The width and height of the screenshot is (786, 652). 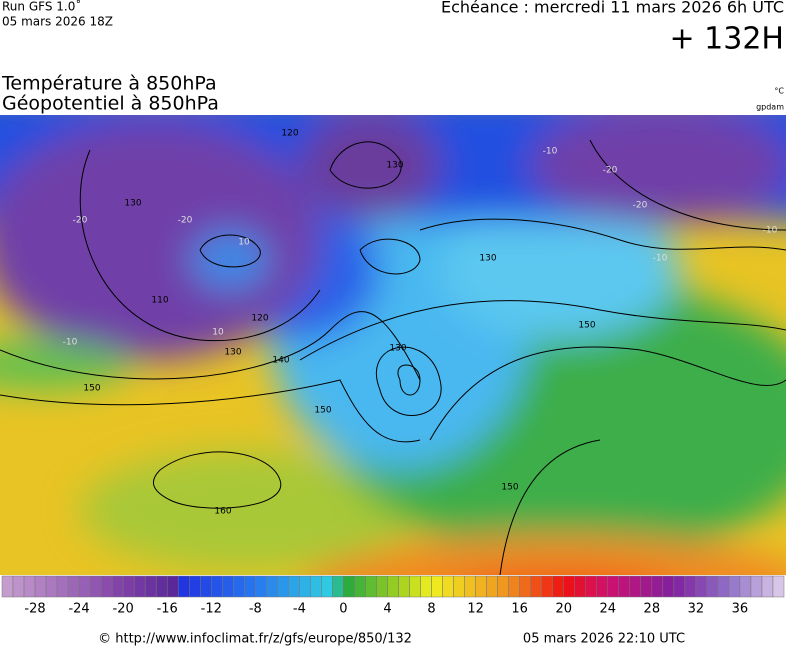 I want to click on lead-time: + 132H, so click(x=727, y=39).